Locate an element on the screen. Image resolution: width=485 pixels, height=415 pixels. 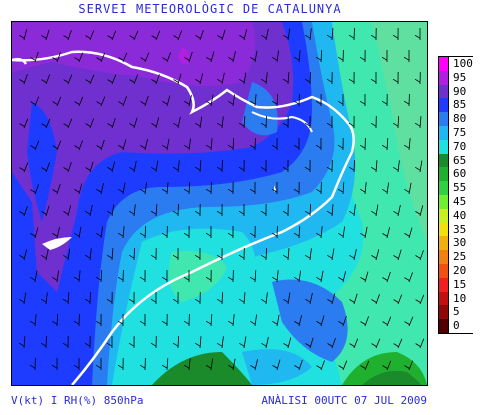
legend-label: 55 is located at coordinates (460, 188).